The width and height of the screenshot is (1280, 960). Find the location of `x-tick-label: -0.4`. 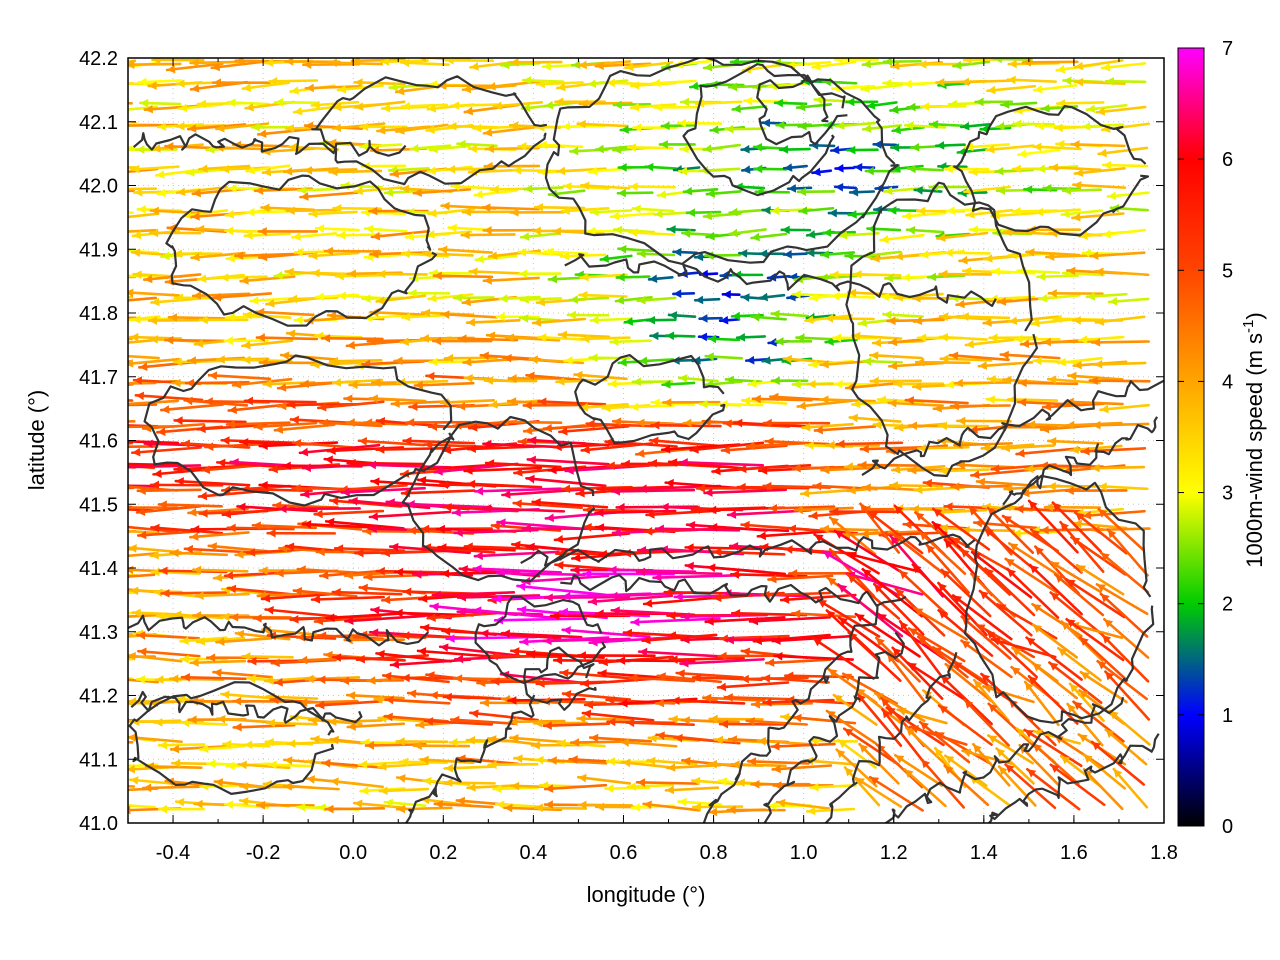

x-tick-label: -0.4 is located at coordinates (173, 853).